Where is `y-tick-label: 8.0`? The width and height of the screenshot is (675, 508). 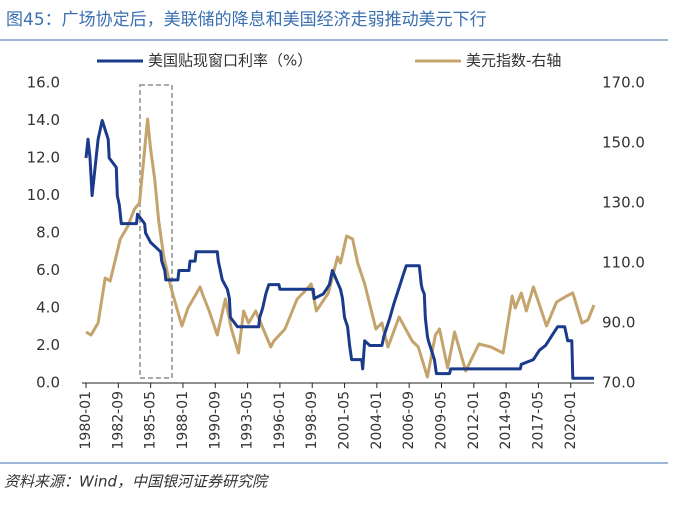 y-tick-label: 8.0 is located at coordinates (48, 233).